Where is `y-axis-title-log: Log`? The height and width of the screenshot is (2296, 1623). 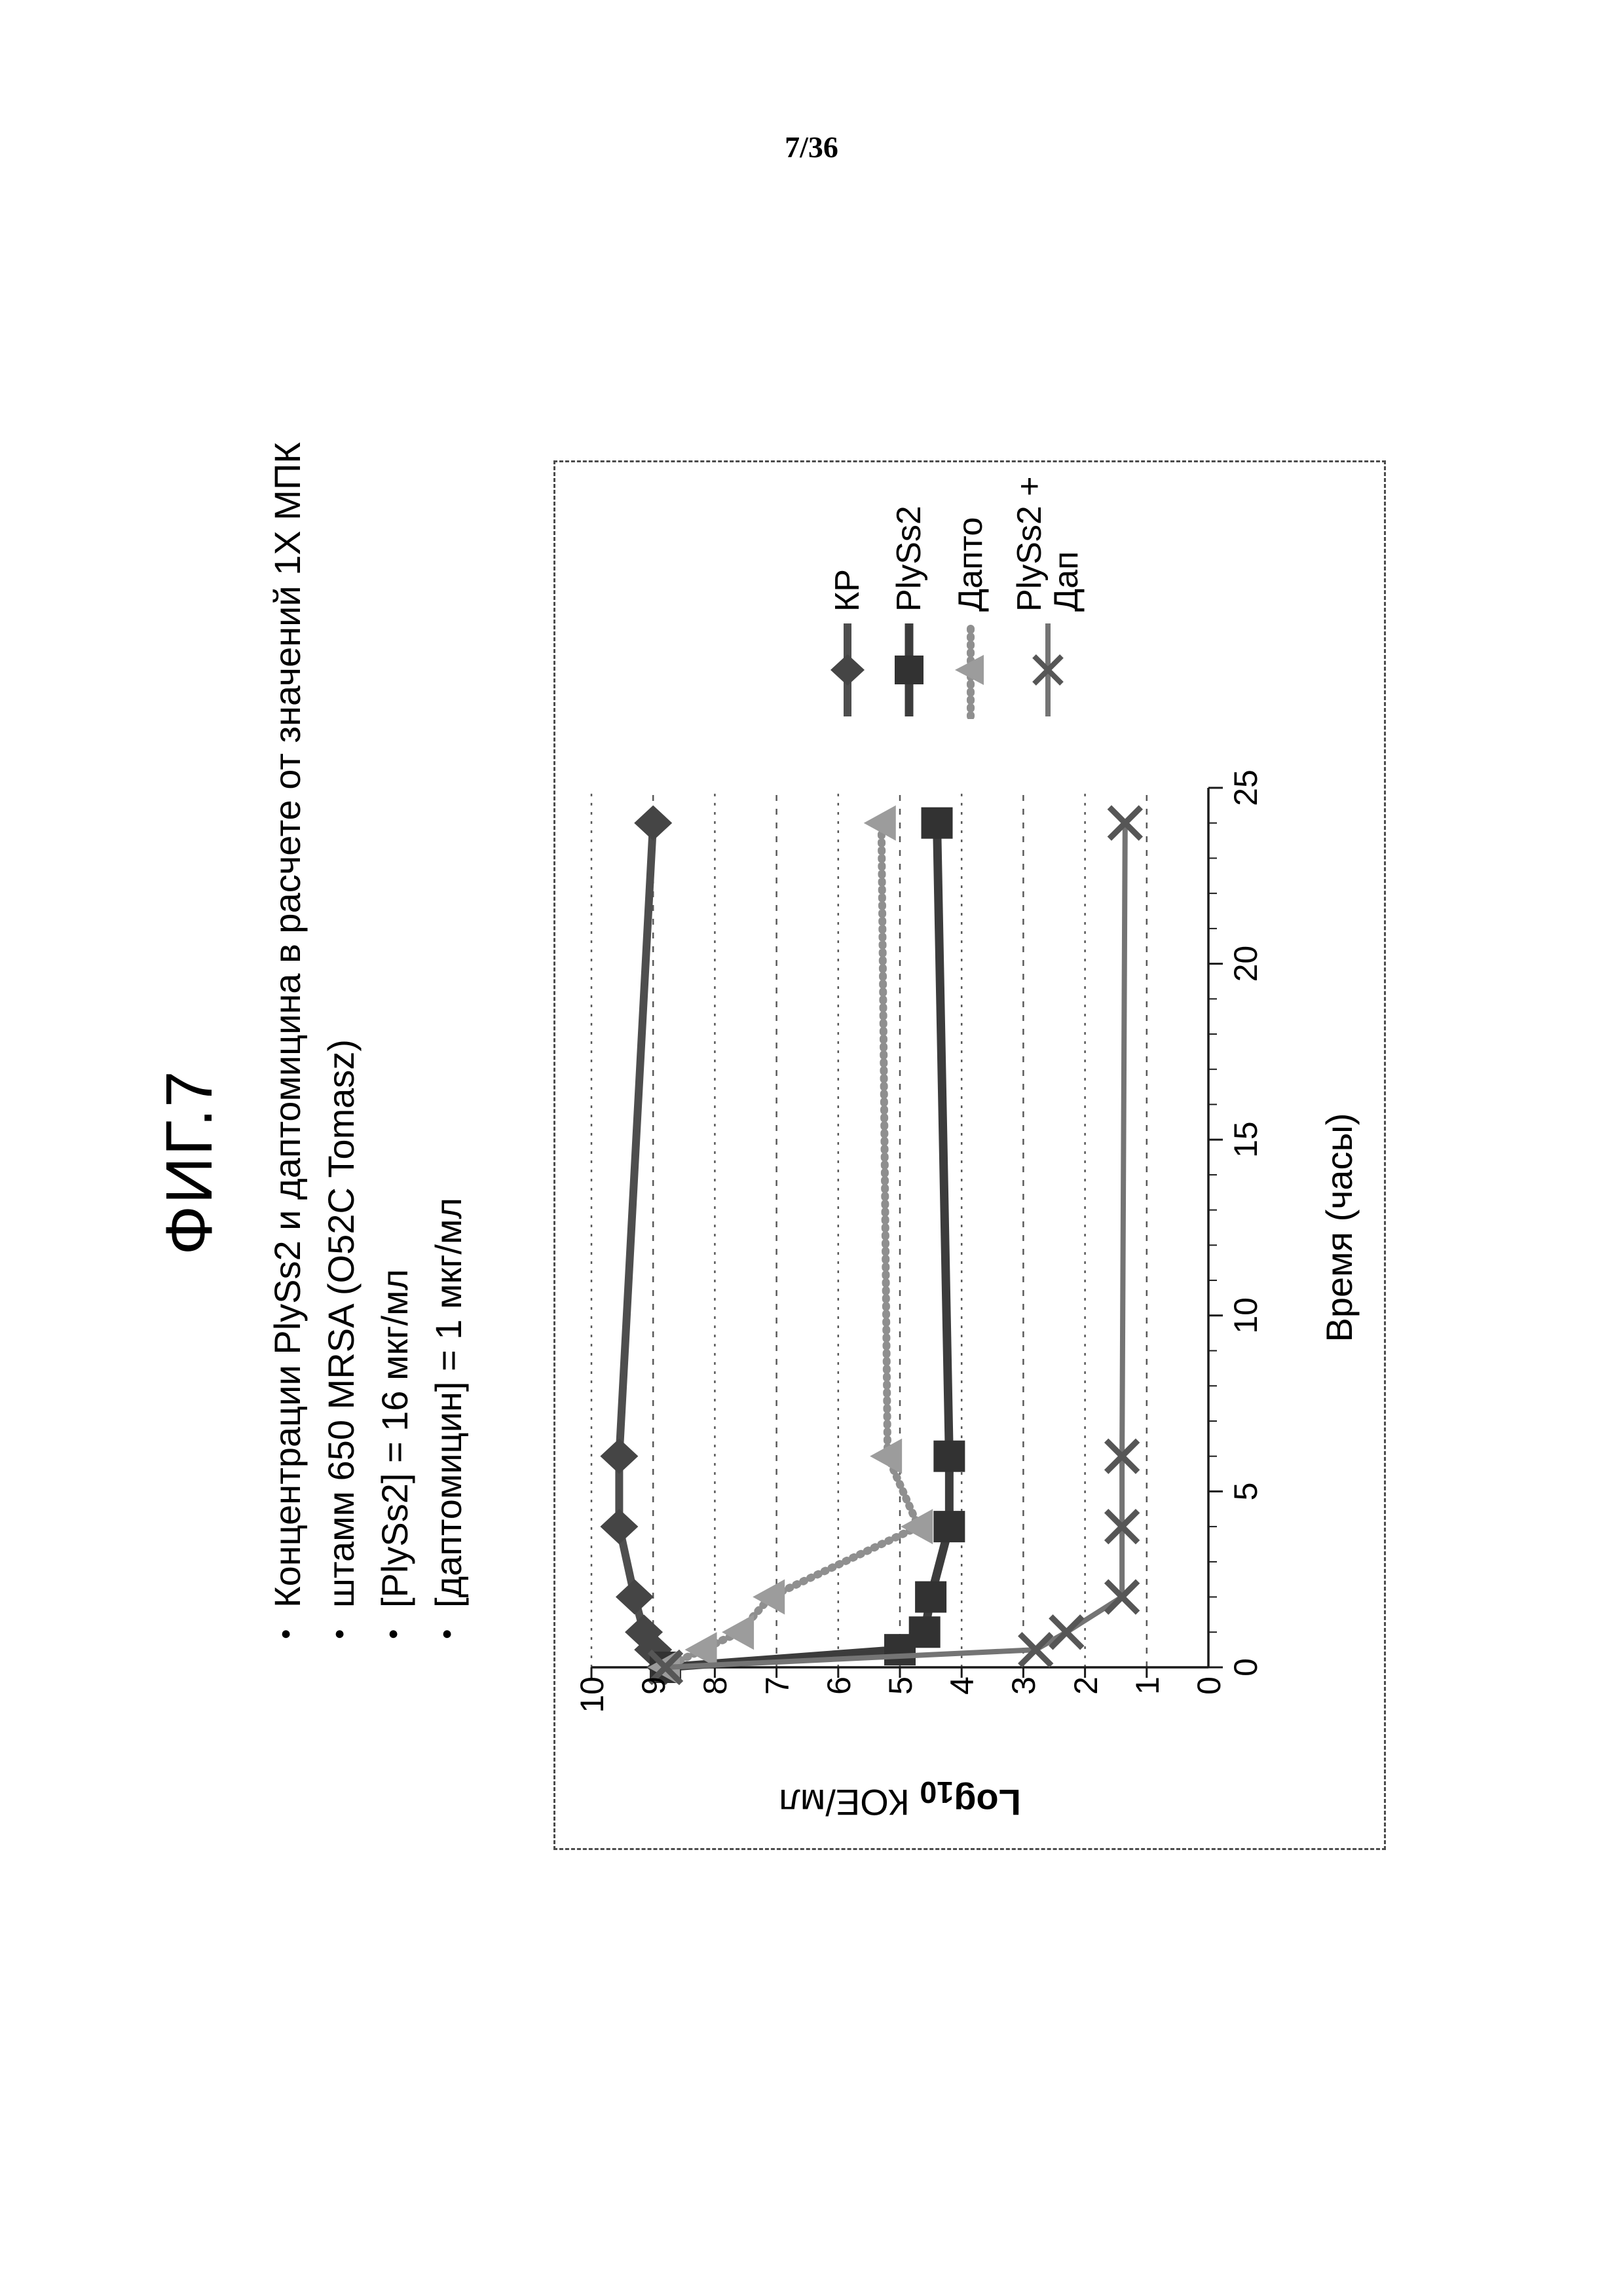 y-axis-title-log: Log is located at coordinates (987, 1802).